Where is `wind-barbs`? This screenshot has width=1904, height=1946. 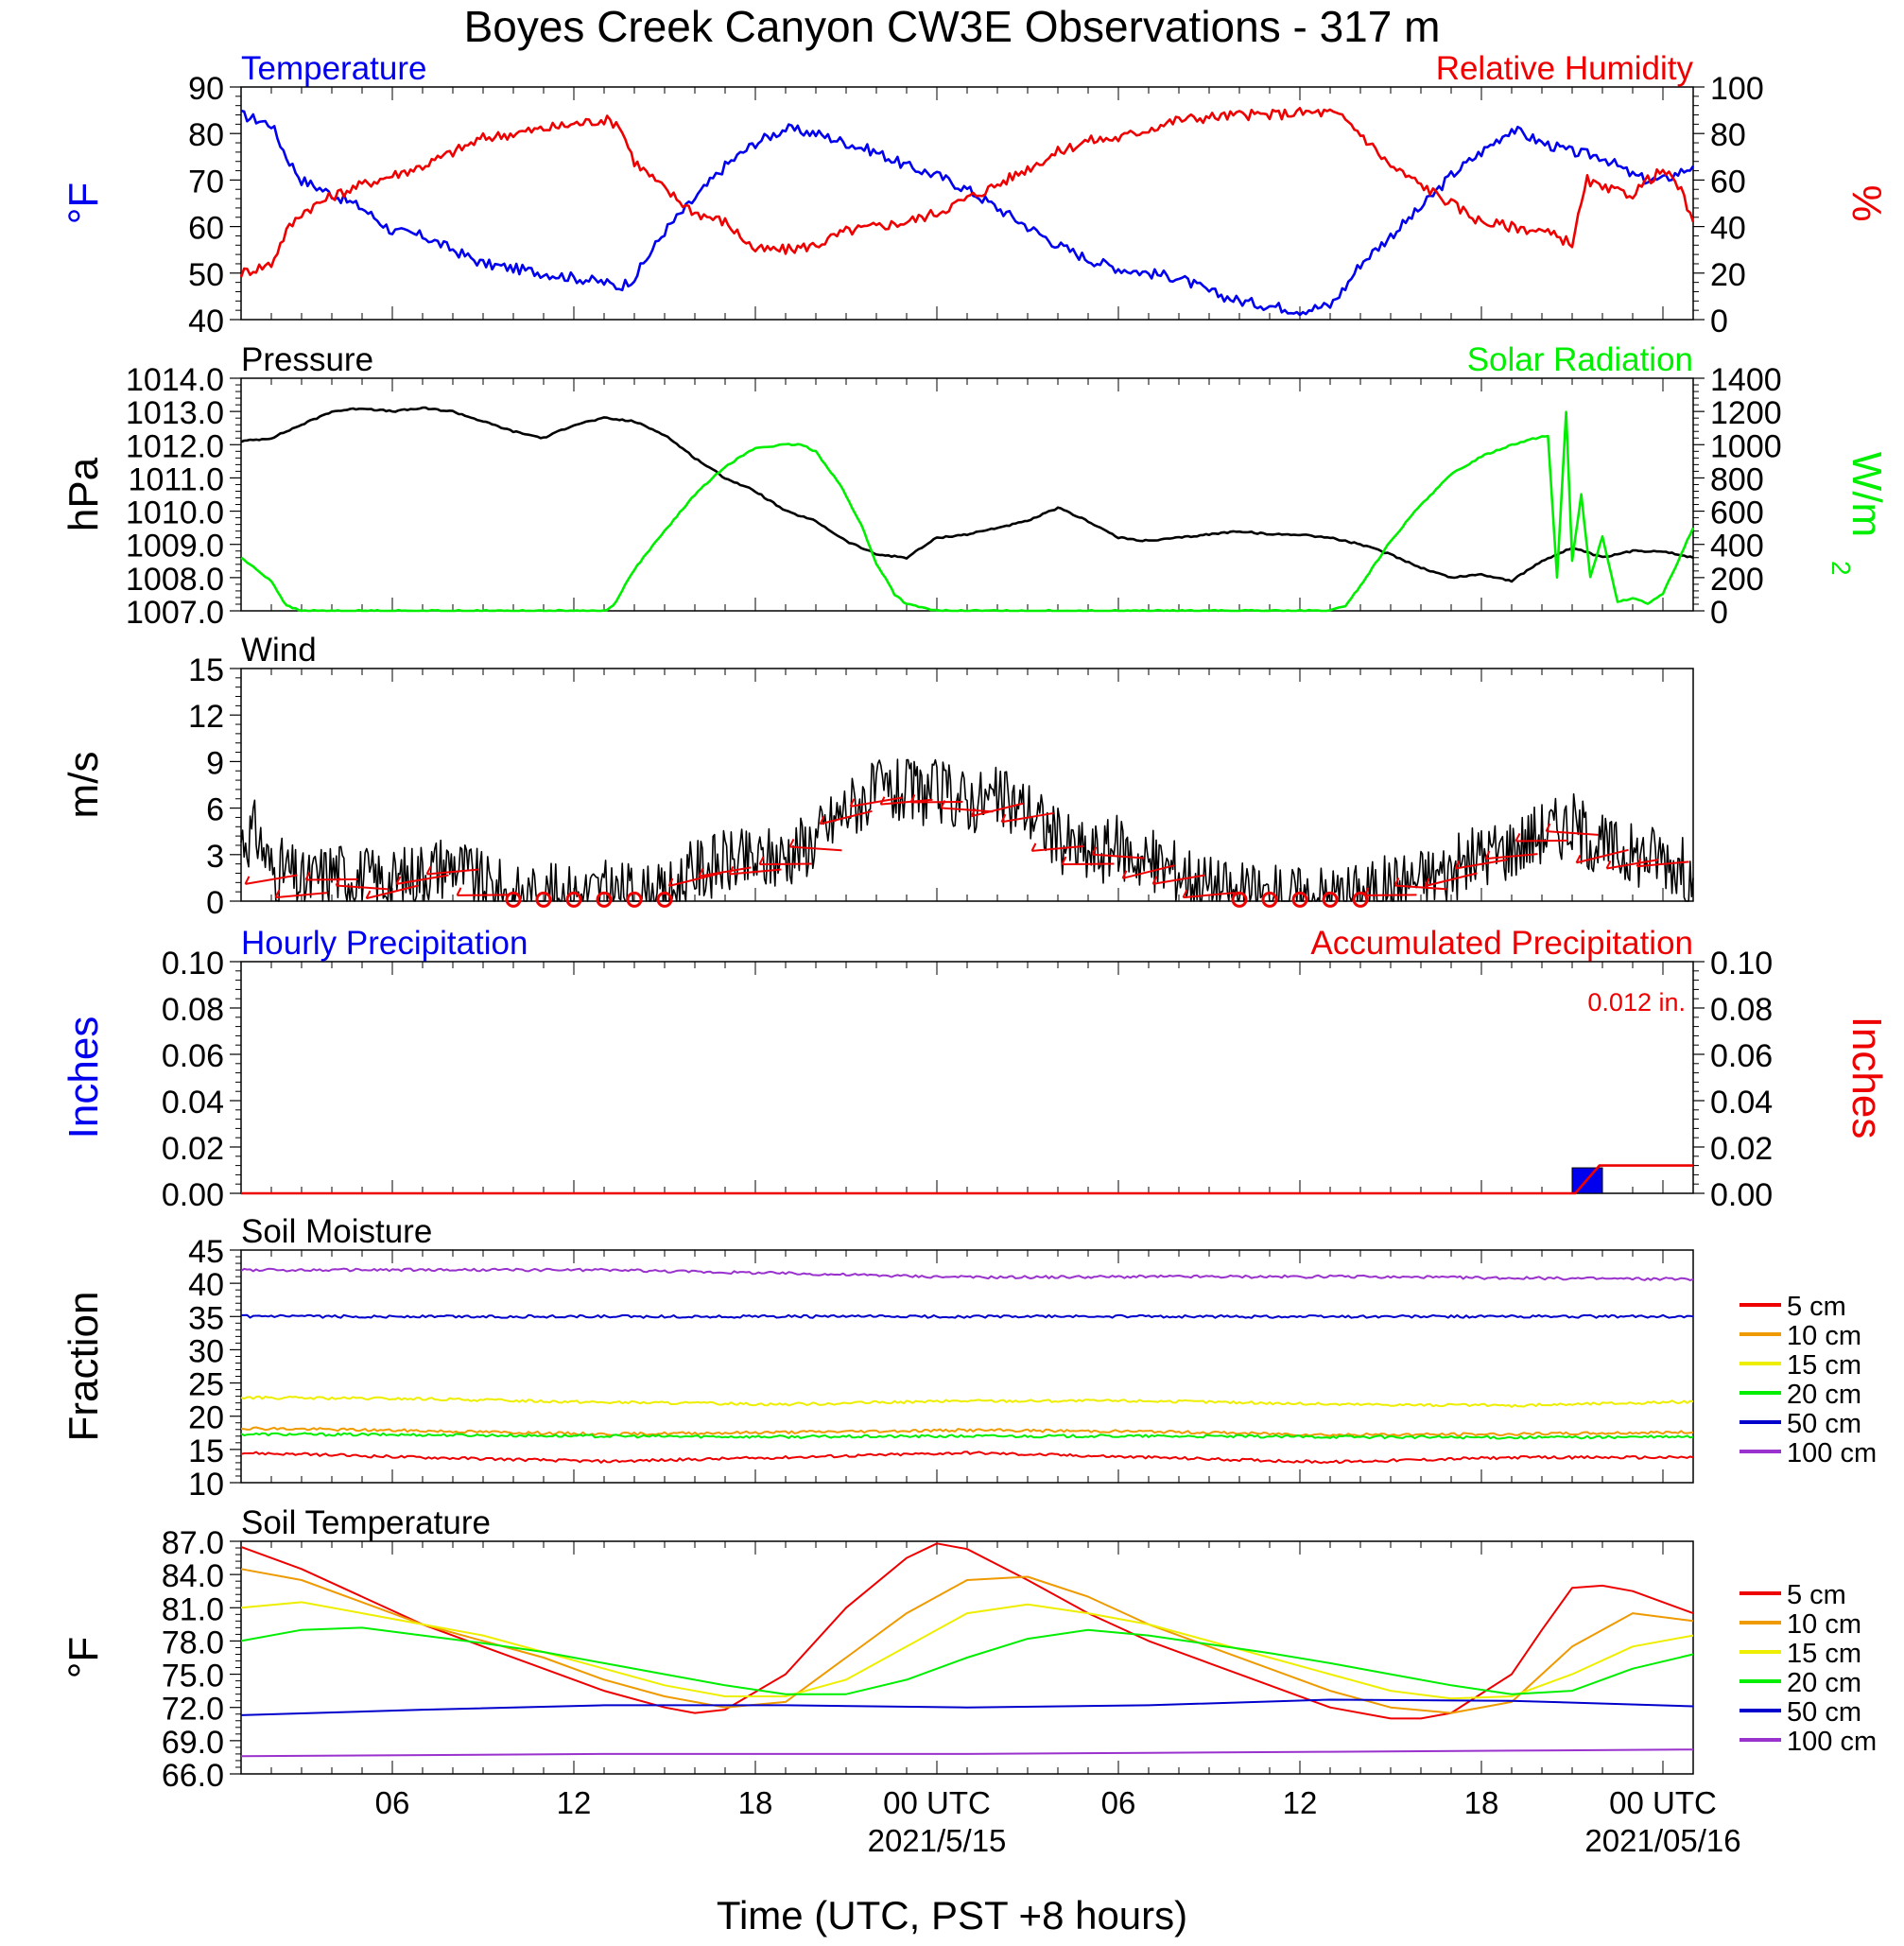 wind-barbs is located at coordinates (966, 851).